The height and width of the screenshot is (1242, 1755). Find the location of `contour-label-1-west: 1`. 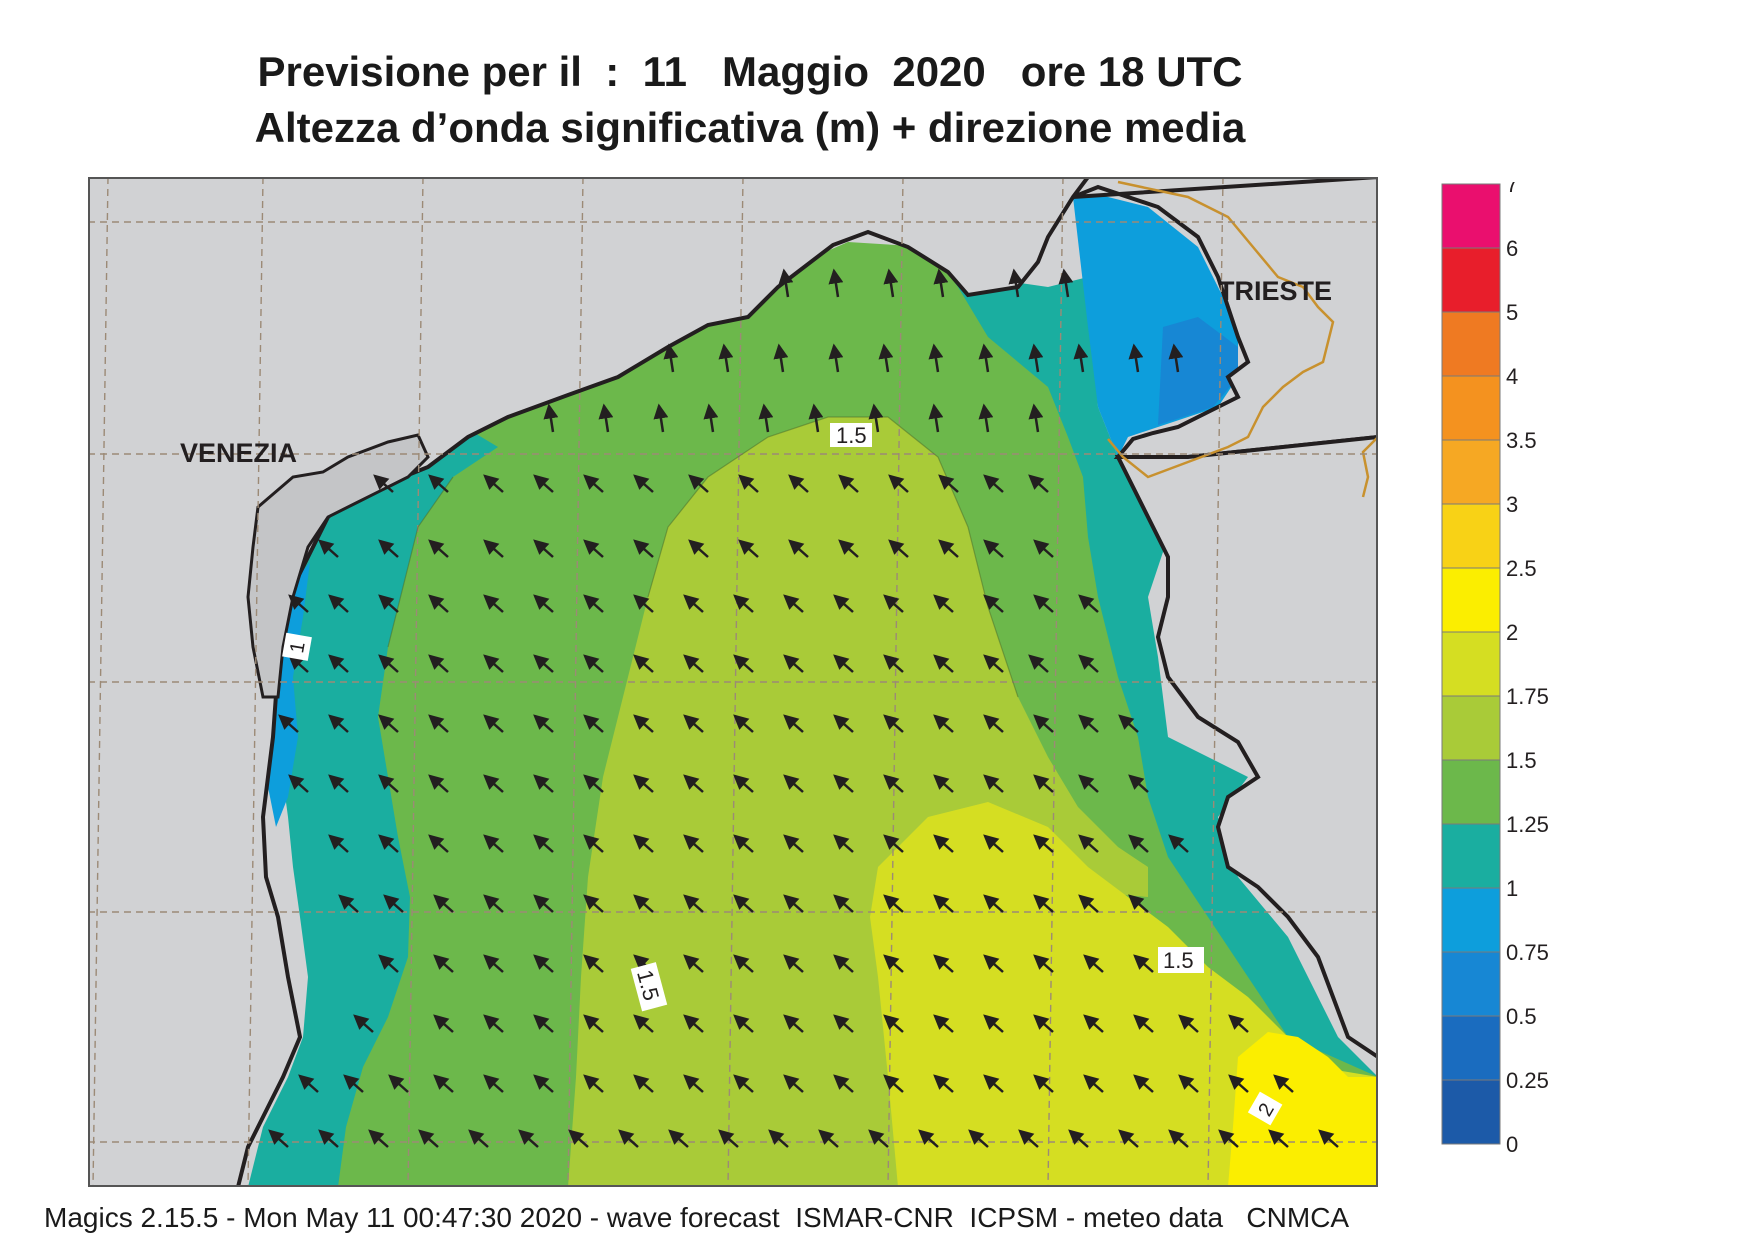

contour-label-1-west: 1 is located at coordinates (297, 646).